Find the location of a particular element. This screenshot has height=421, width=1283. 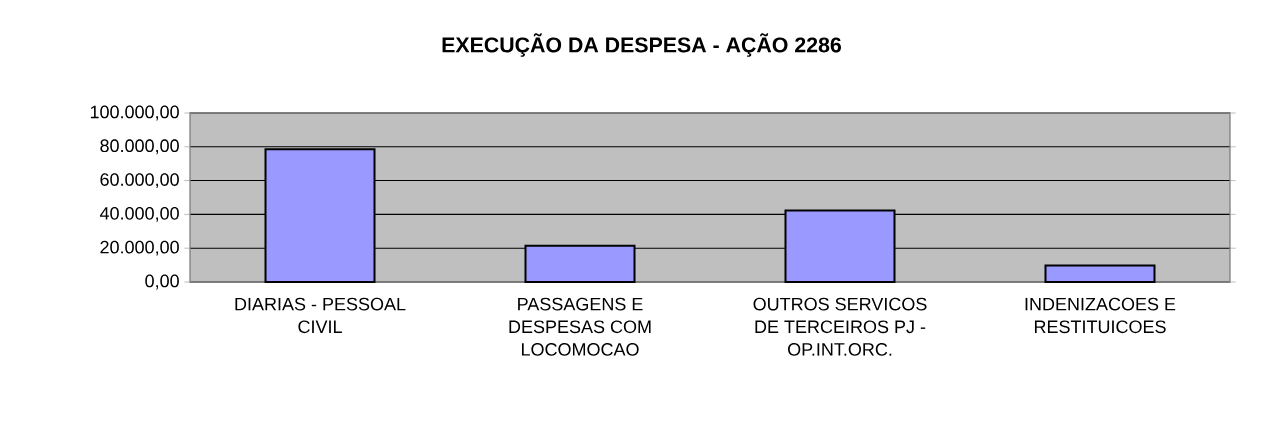

y-tick-label: 60.000,00 is located at coordinates (139, 181).